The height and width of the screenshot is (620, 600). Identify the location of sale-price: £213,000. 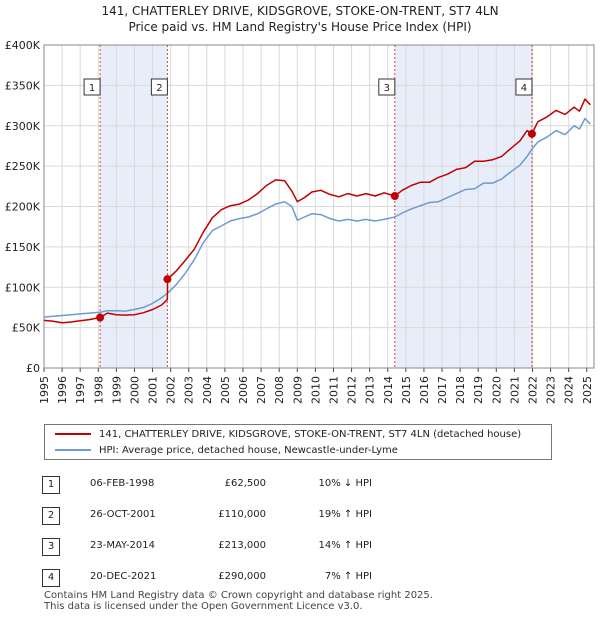
(242, 545).